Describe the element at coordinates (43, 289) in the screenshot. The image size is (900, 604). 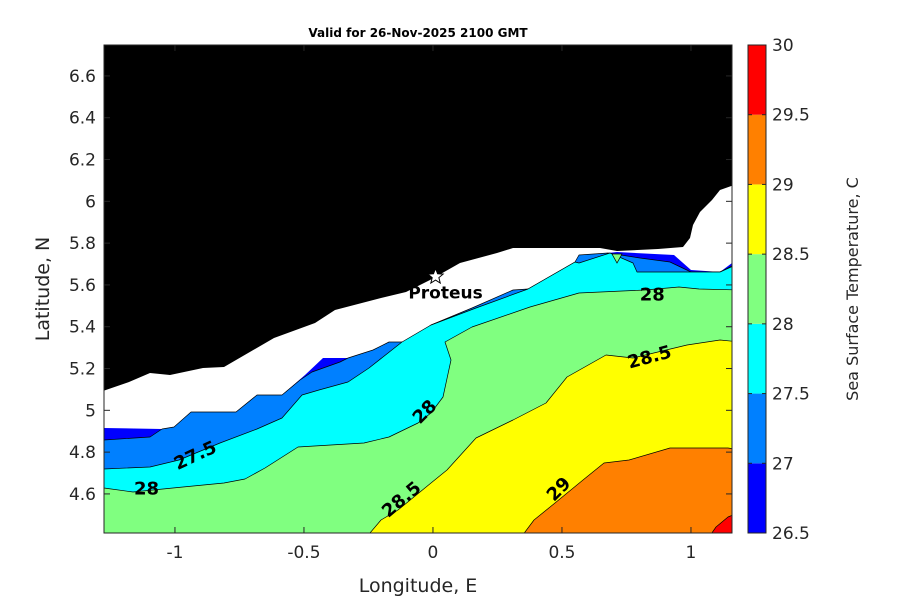
I see `y-axis-label: Latitude, N` at that location.